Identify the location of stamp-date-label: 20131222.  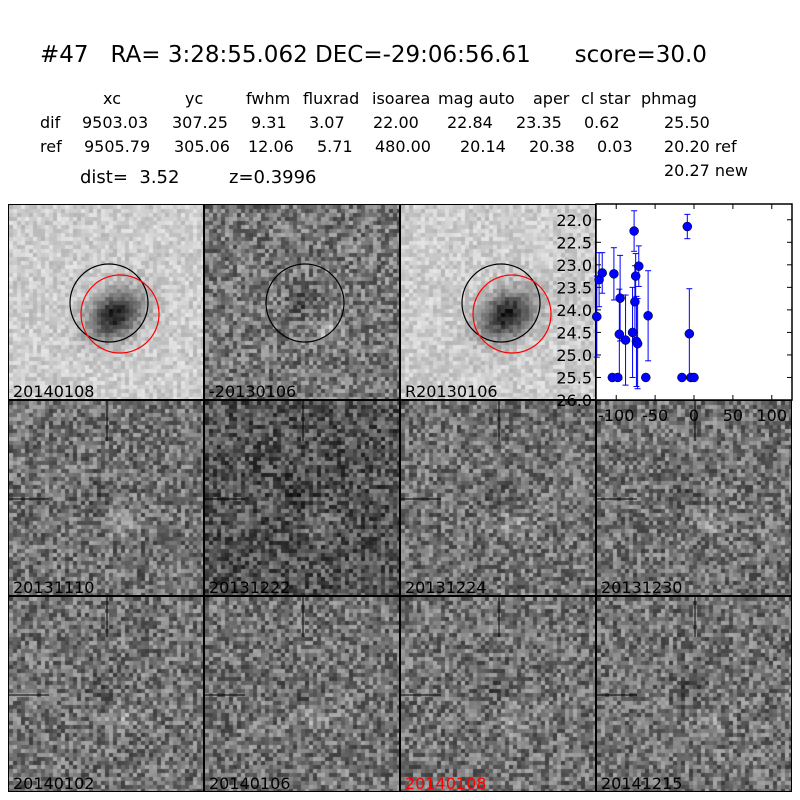
(250, 587).